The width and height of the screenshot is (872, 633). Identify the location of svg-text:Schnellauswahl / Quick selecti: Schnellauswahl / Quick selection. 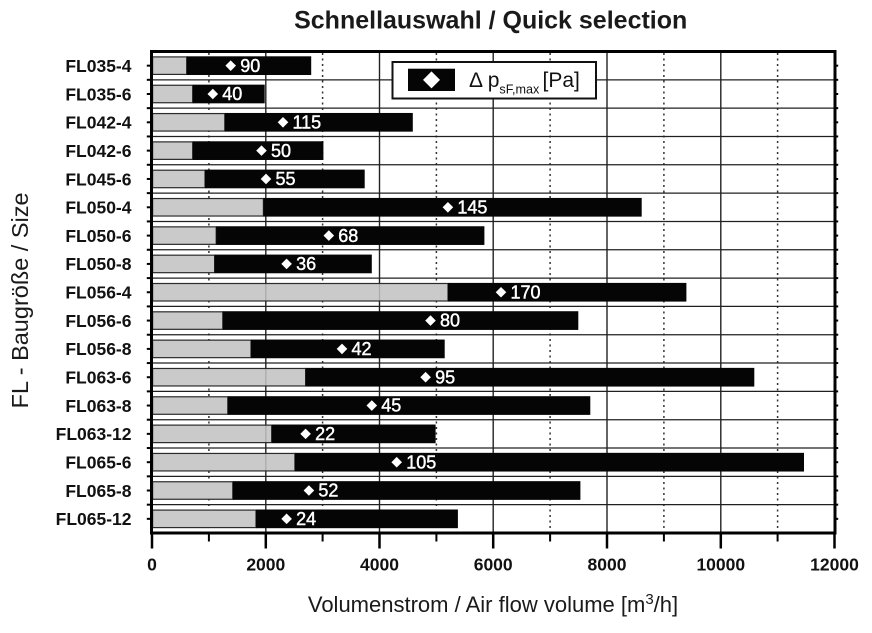
(490, 21).